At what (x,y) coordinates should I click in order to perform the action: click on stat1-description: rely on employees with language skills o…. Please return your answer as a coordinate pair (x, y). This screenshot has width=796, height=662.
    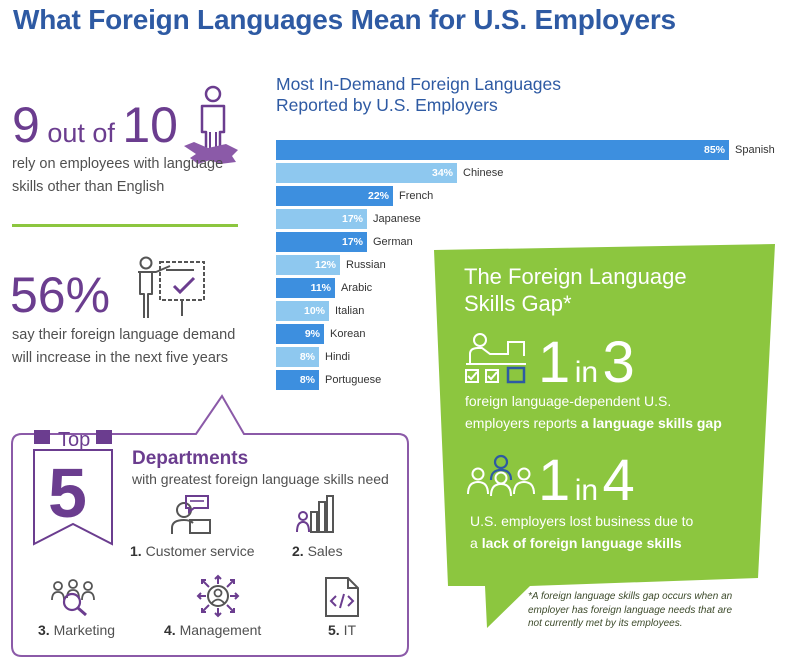
    Looking at the image, I should click on (118, 175).